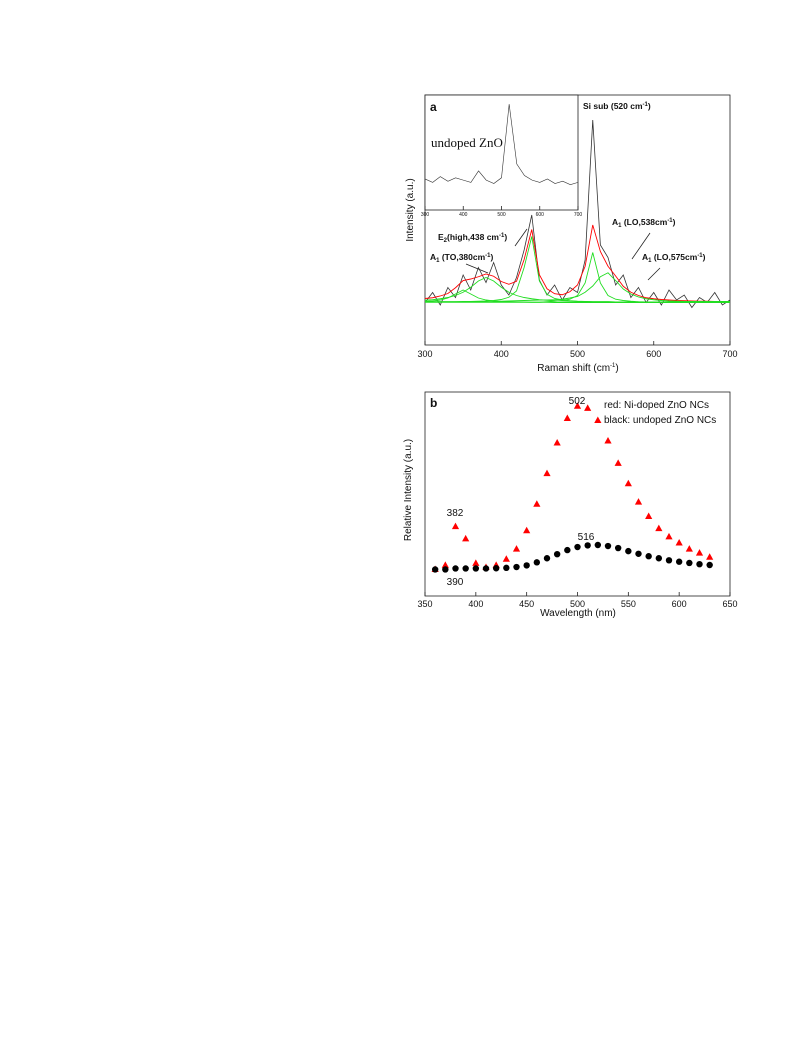 This screenshot has width=793, height=1057. Describe the element at coordinates (424, 604) in the screenshot. I see `x-tick-label: 350` at that location.